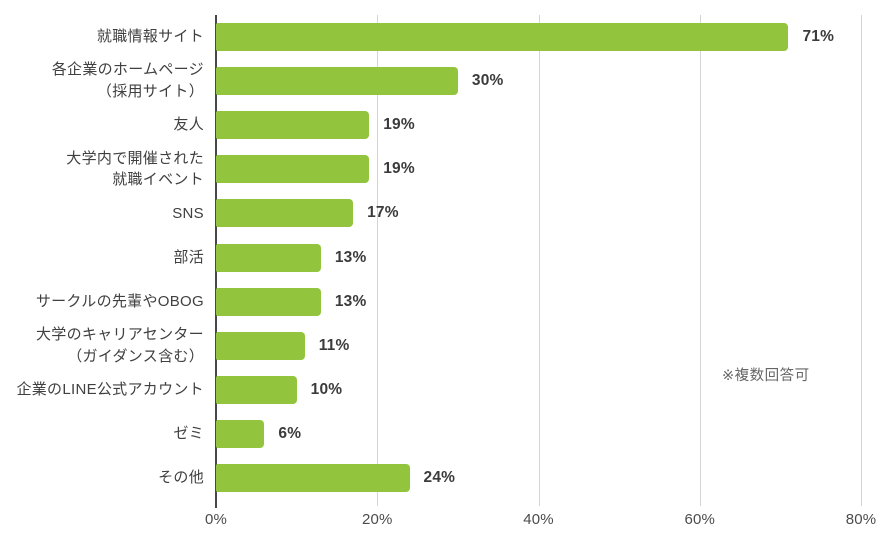 This screenshot has height=540, width=892. I want to click on x-tick-label: 60%, so click(700, 519).